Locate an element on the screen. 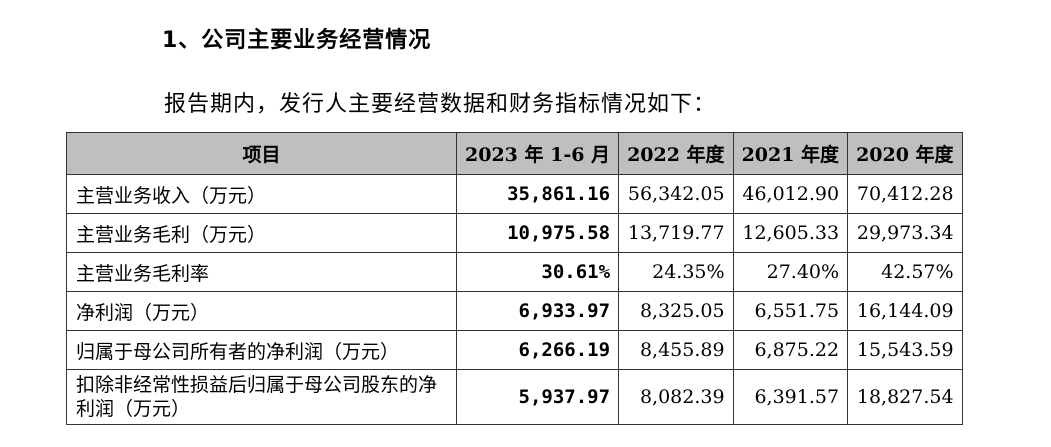 This screenshot has width=1051, height=447. cell-2023h1: 35,861.16 is located at coordinates (537, 194).